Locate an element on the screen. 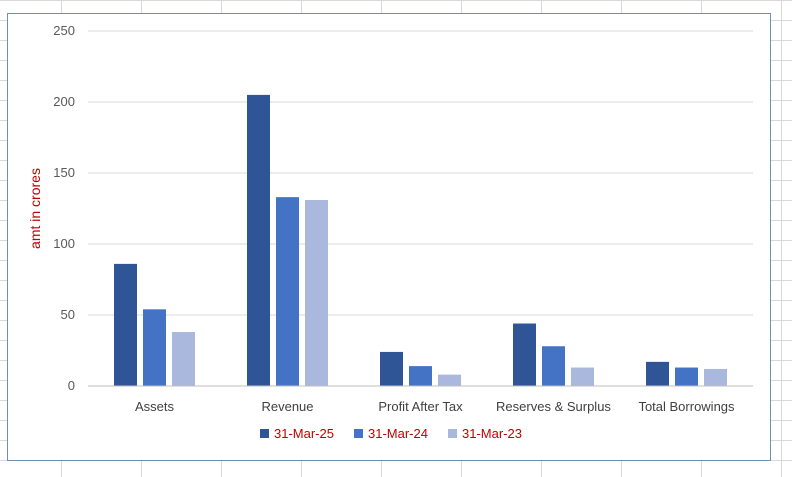 The width and height of the screenshot is (792, 477). y-tick-label: 0 is located at coordinates (71, 385).